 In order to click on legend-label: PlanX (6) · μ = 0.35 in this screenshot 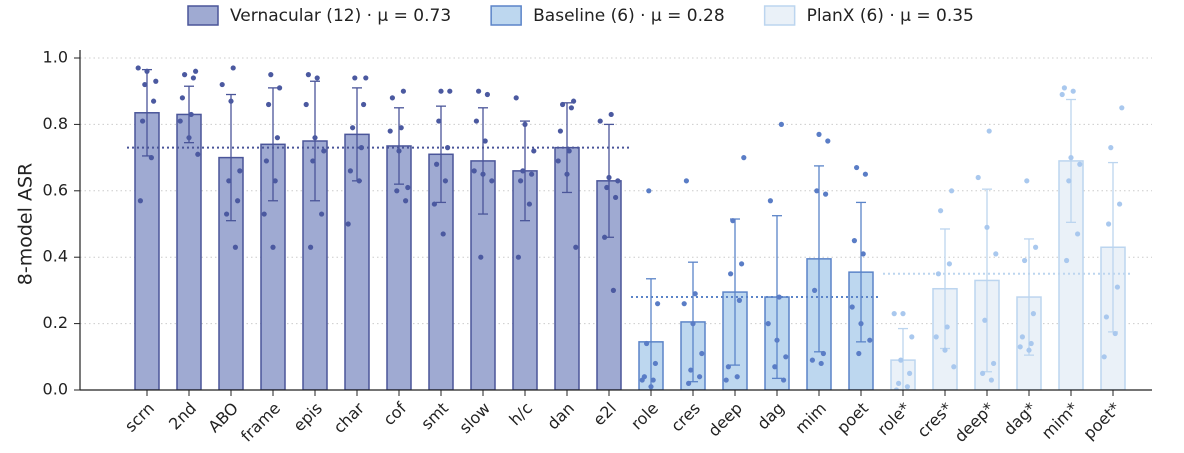, I will do `click(890, 16)`.